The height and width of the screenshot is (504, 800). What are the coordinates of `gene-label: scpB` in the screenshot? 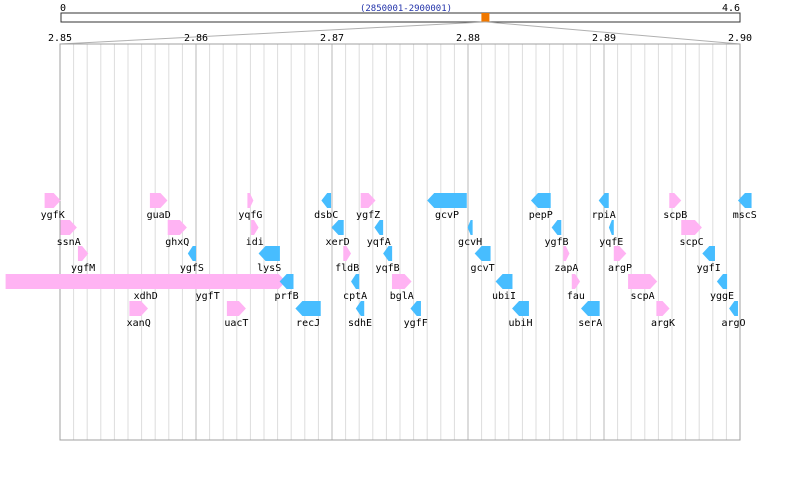 It's located at (675, 215).